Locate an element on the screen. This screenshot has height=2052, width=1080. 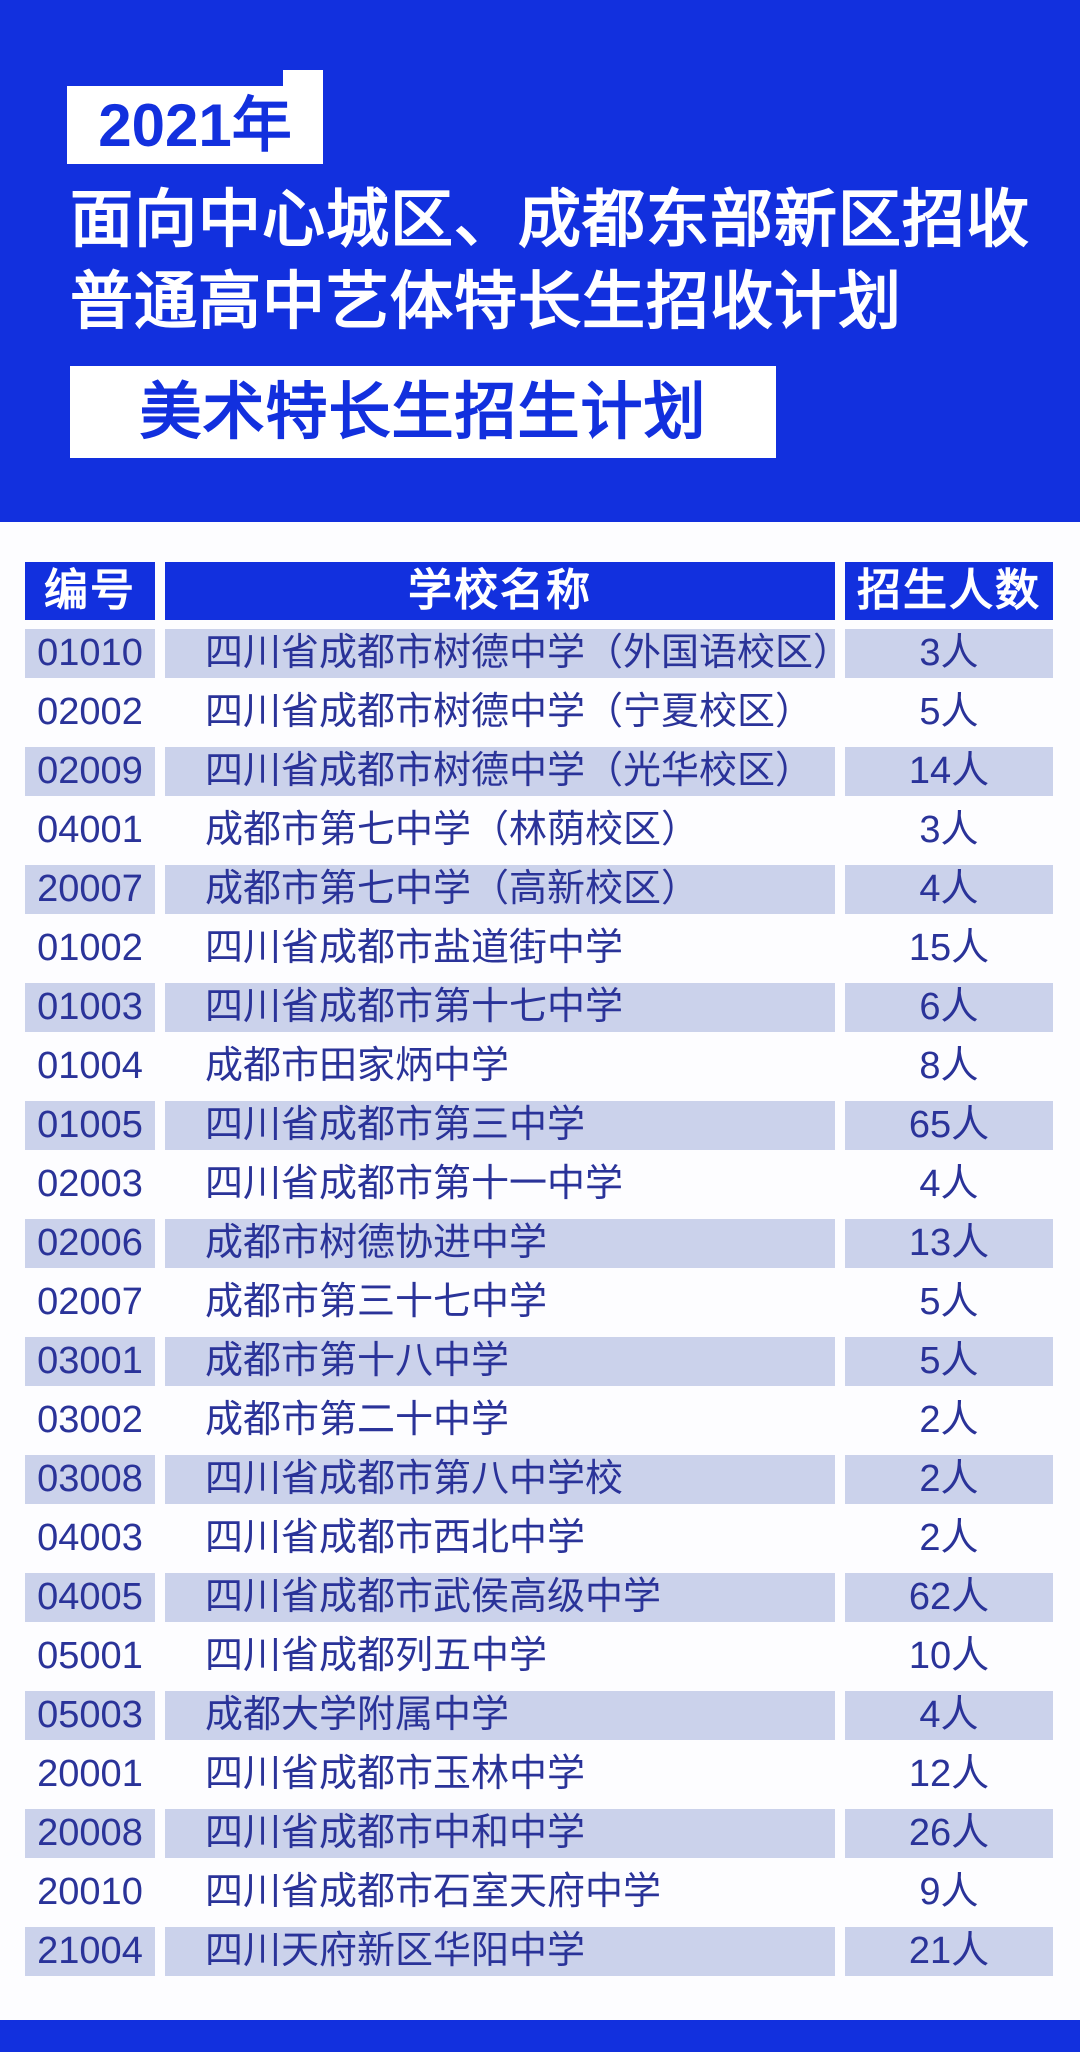
row-count: 14人 is located at coordinates (949, 771).